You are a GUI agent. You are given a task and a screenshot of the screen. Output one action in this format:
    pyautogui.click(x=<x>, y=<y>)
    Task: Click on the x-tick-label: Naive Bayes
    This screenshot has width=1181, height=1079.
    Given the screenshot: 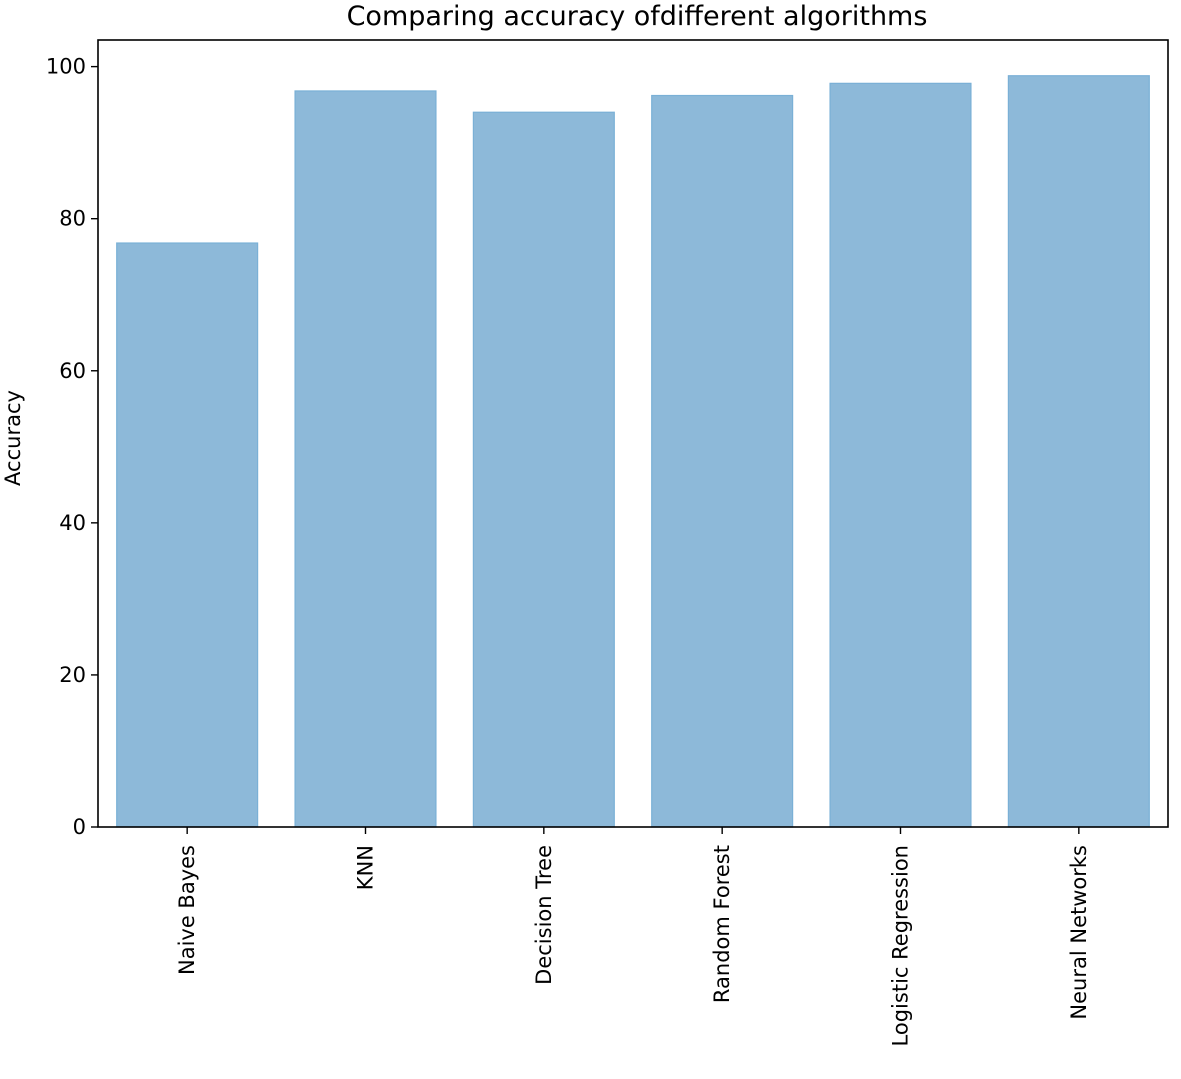 What is the action you would take?
    pyautogui.click(x=187, y=910)
    